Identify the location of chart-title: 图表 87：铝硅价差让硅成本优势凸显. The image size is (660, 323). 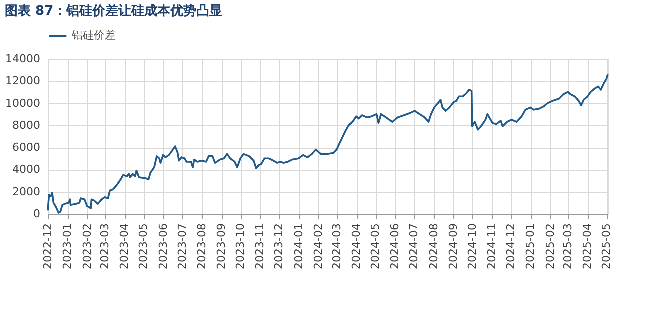
(114, 11).